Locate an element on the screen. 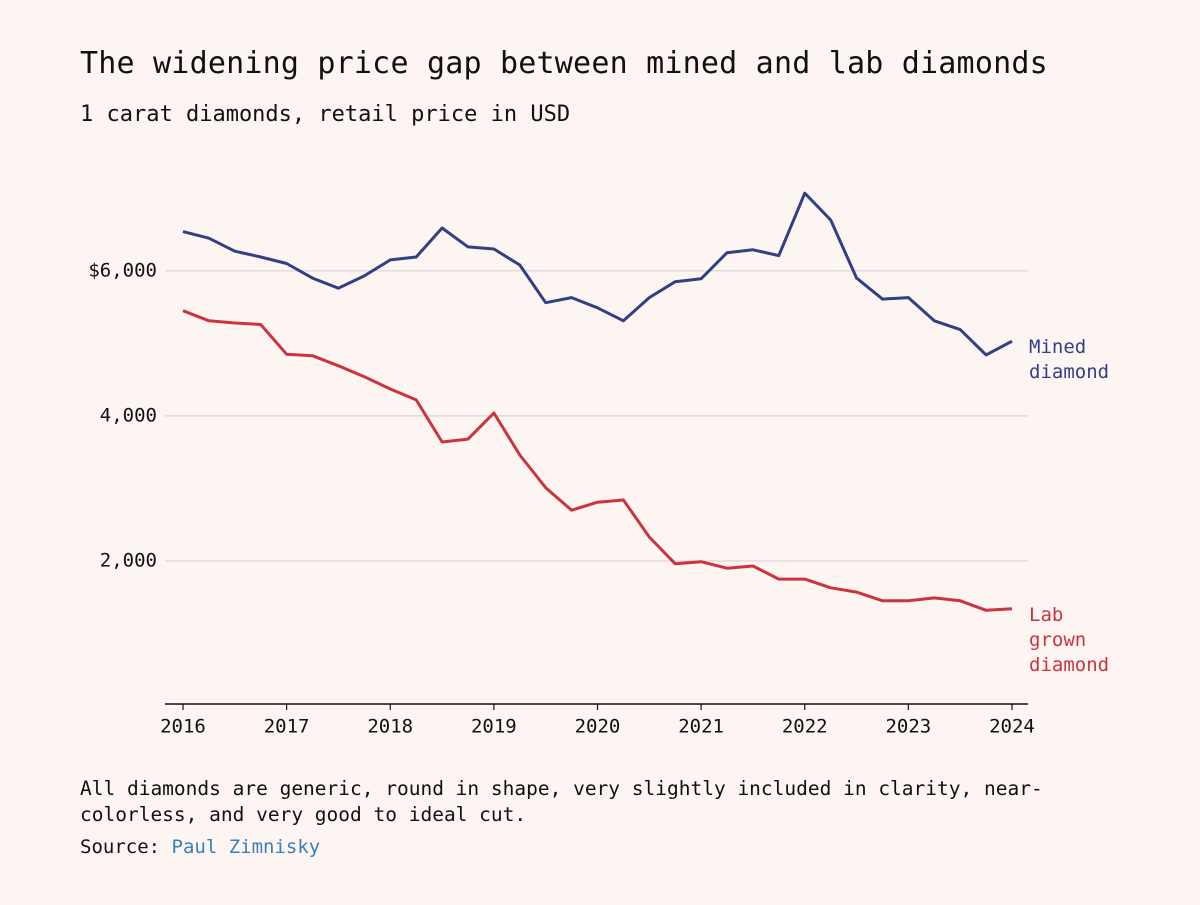  series-label: Lab grown diamond is located at coordinates (1069, 639).